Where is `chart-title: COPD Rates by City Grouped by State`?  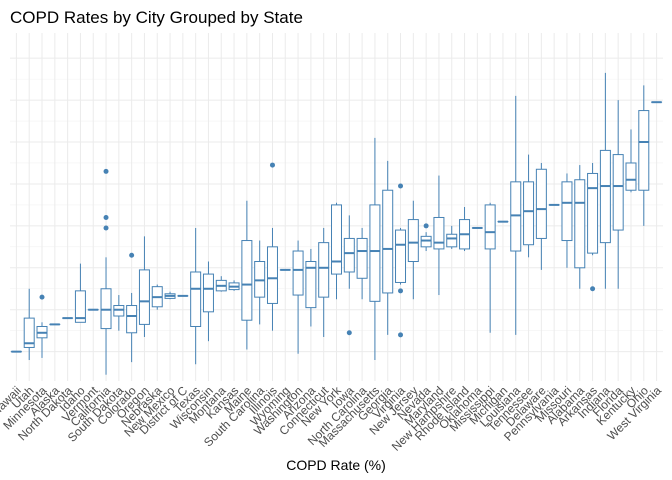
chart-title: COPD Rates by City Grouped by State is located at coordinates (156, 17).